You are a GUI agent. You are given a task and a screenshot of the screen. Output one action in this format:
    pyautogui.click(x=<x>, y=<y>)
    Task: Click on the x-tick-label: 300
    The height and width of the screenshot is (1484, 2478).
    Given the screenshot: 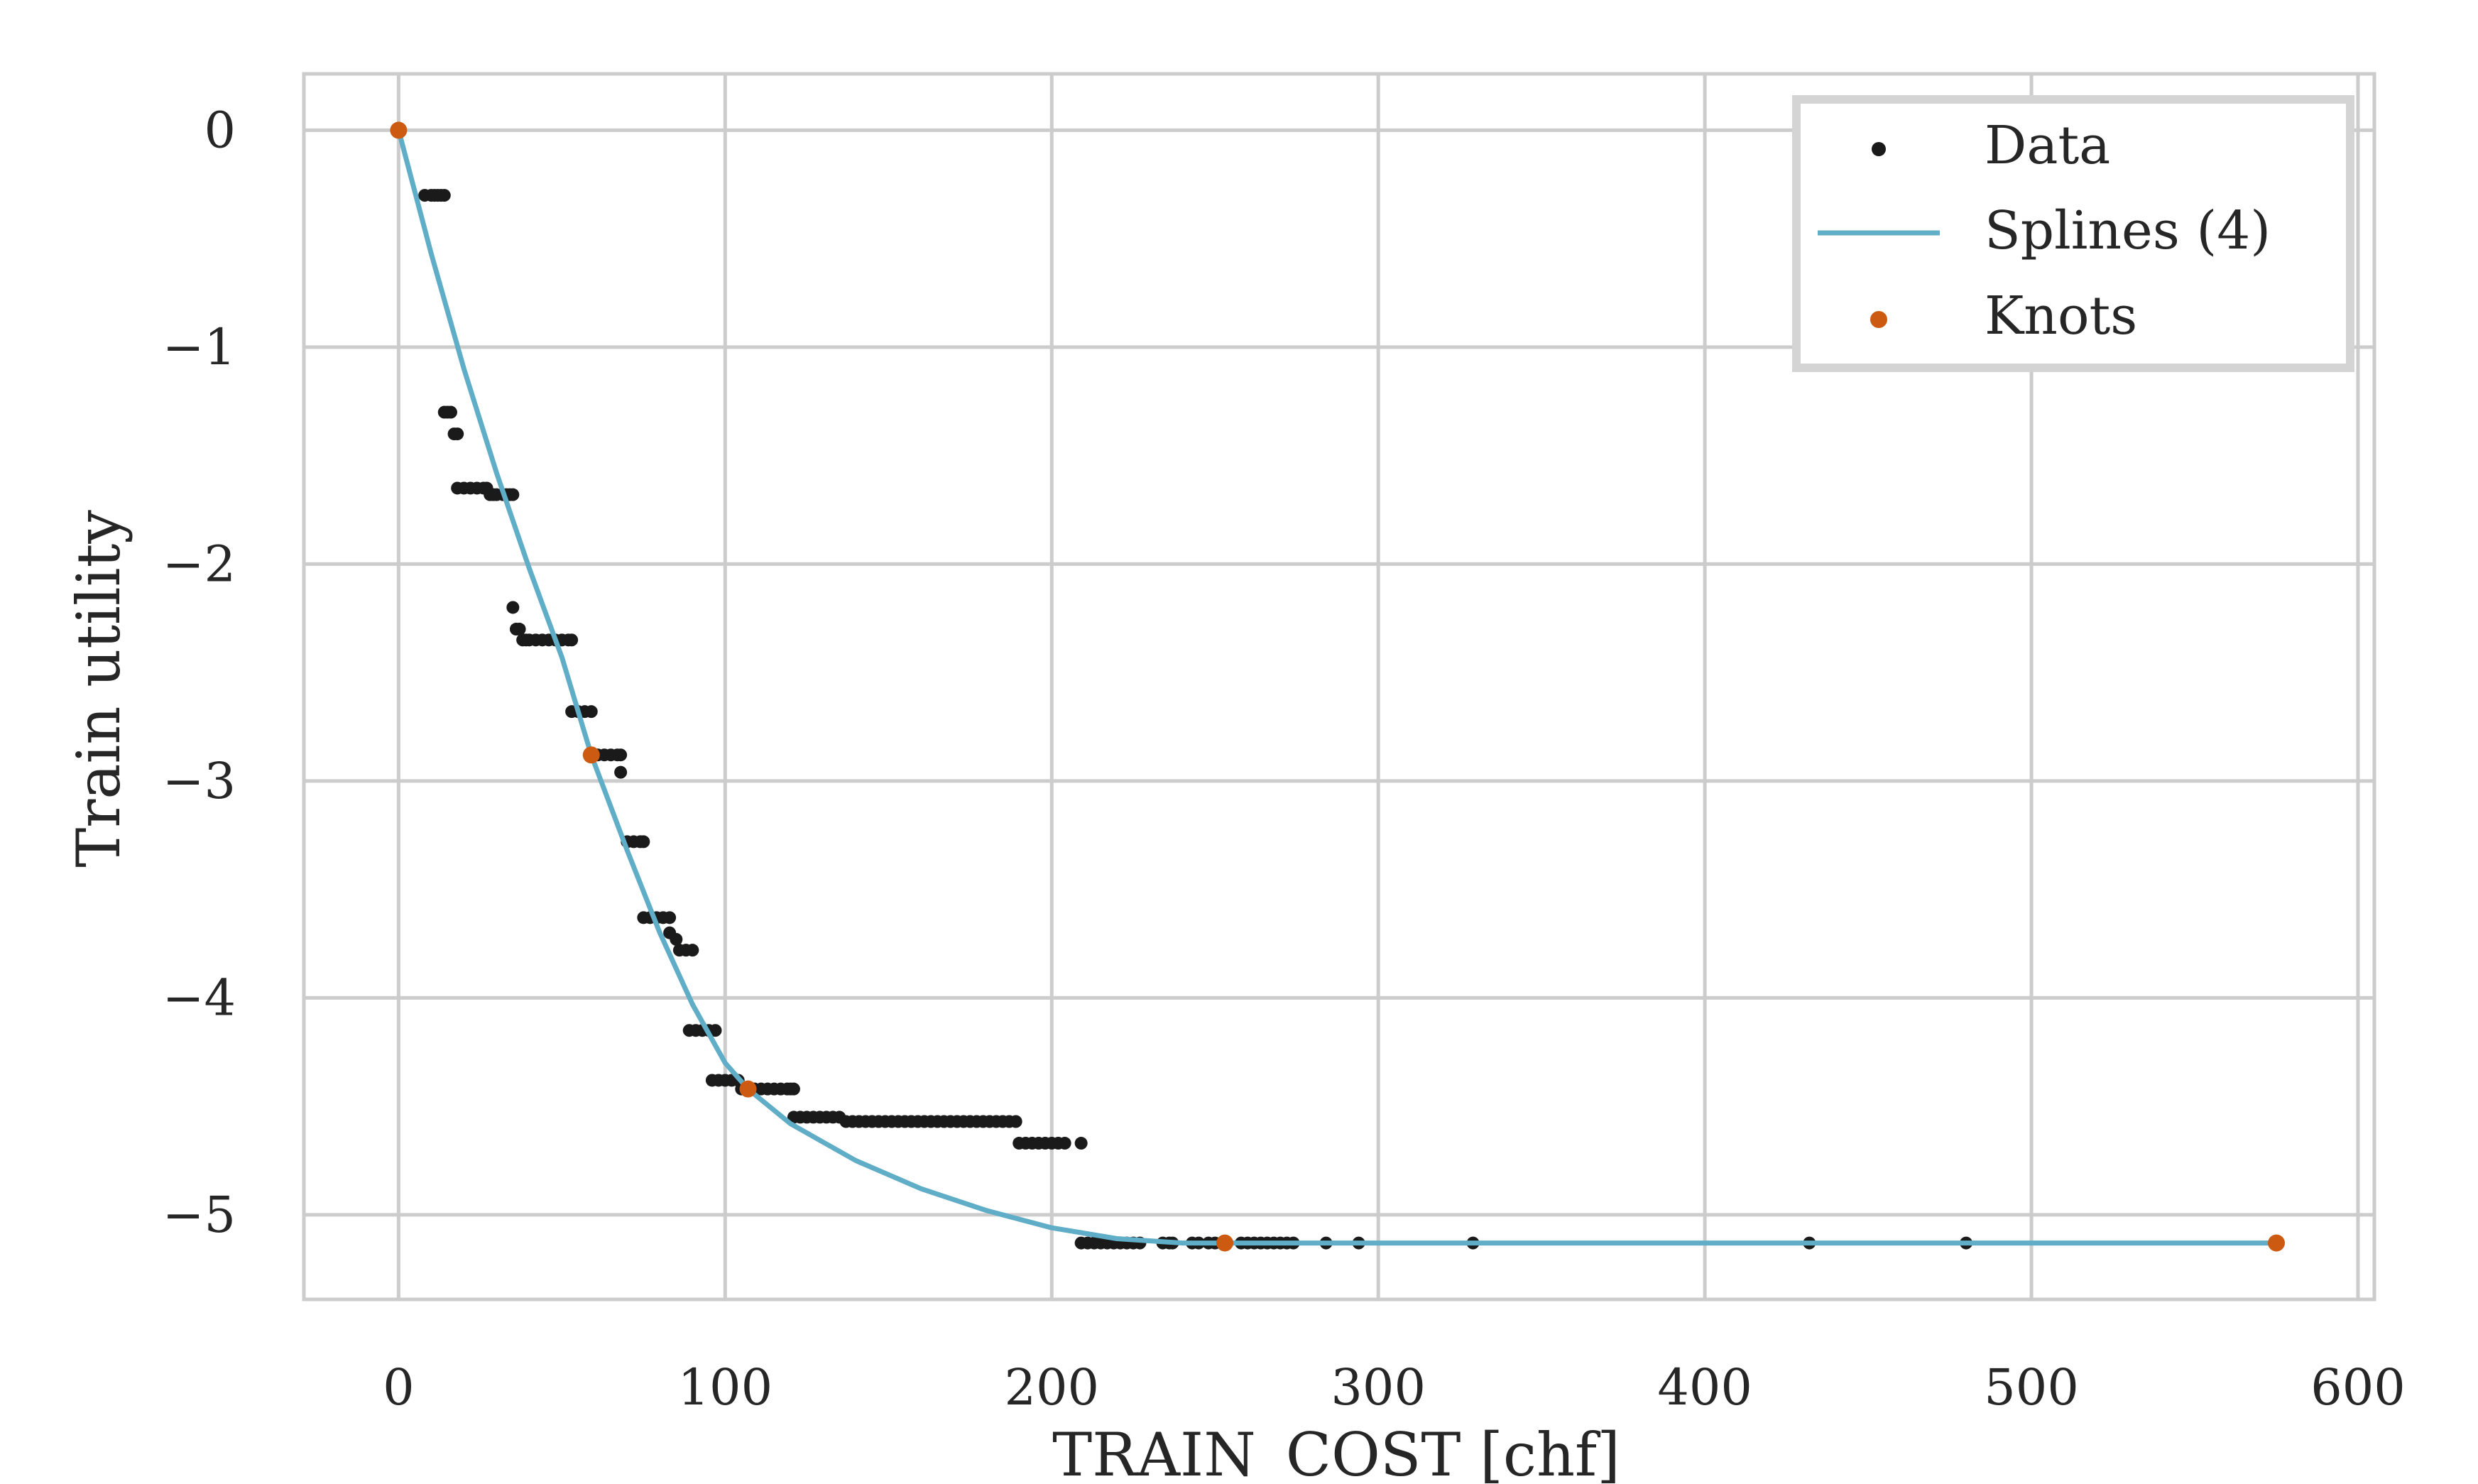 What is the action you would take?
    pyautogui.click(x=1379, y=1387)
    